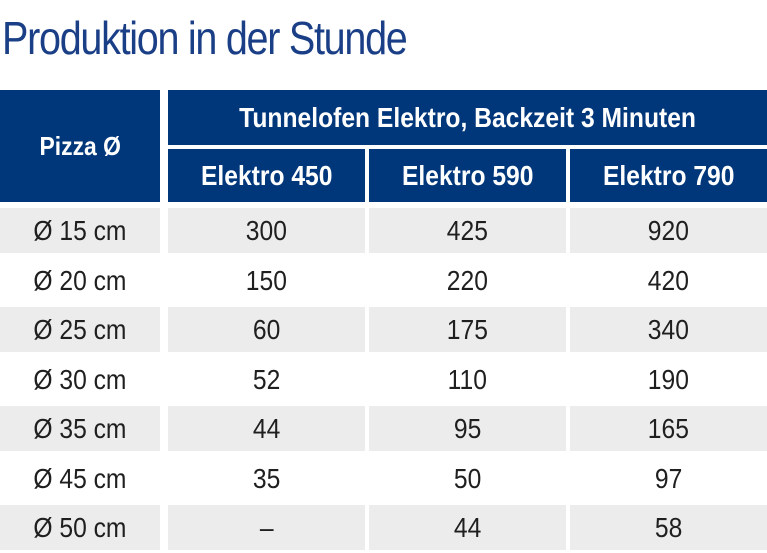 Image resolution: width=767 pixels, height=553 pixels. I want to click on production-value: –, so click(266, 527).